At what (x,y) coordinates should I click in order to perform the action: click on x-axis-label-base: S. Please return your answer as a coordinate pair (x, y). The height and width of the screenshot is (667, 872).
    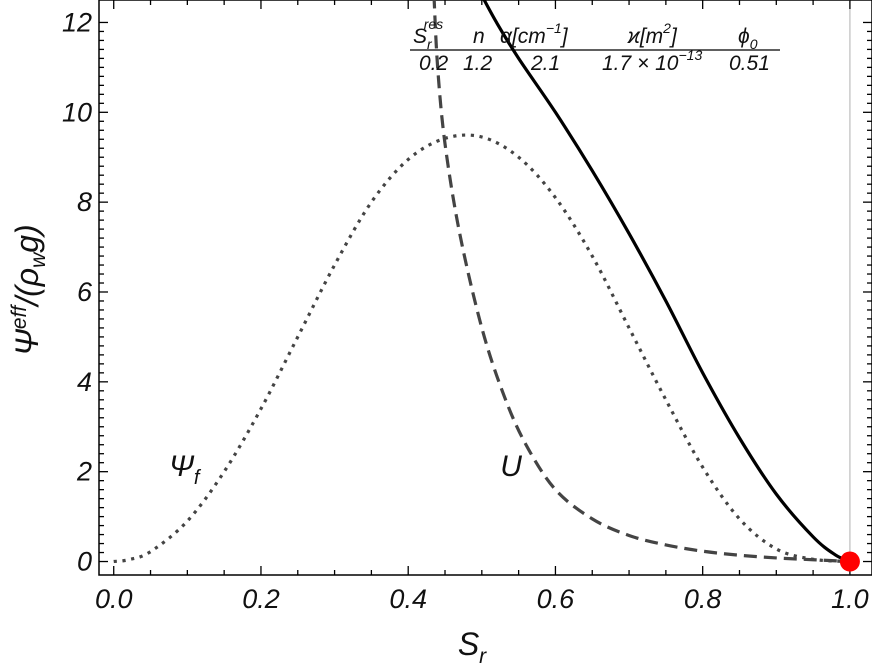
    Looking at the image, I should click on (468, 644).